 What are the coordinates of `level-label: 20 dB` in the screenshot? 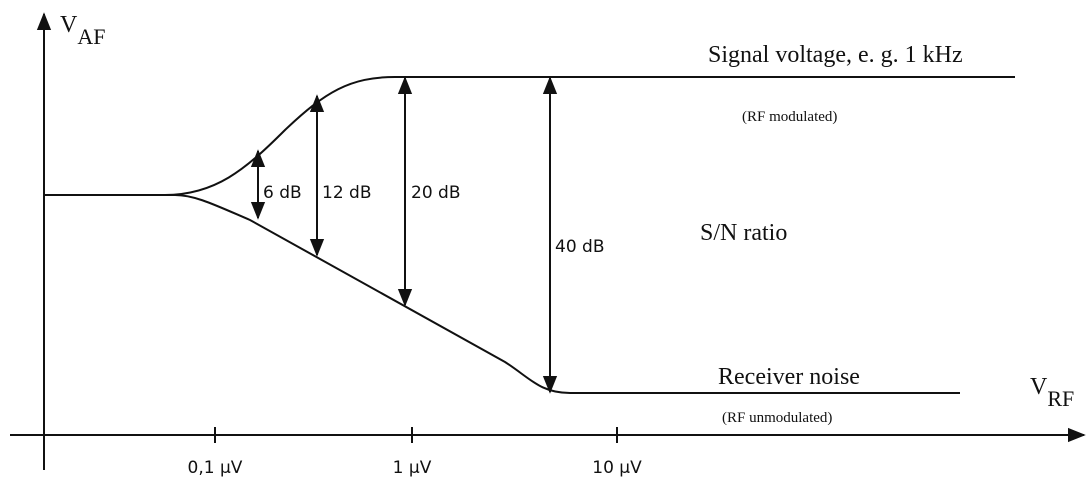 It's located at (436, 193).